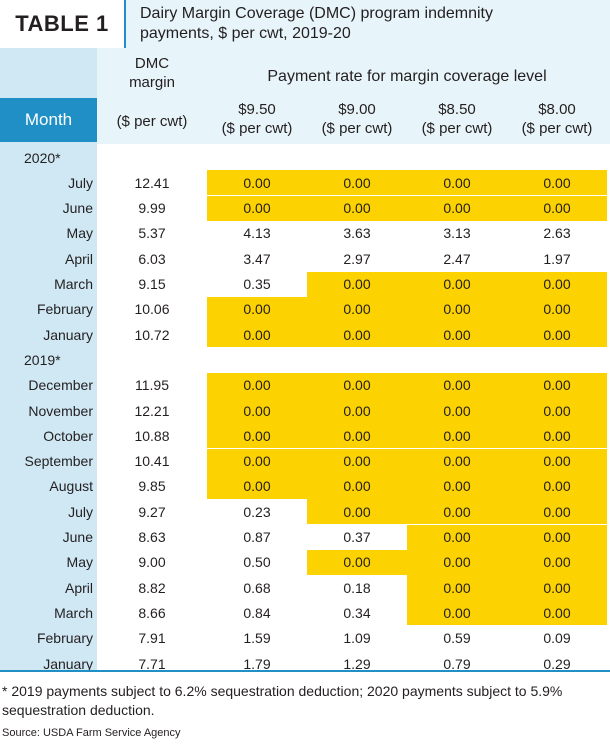 The height and width of the screenshot is (744, 610). I want to click on month-cell: March, so click(73, 284).